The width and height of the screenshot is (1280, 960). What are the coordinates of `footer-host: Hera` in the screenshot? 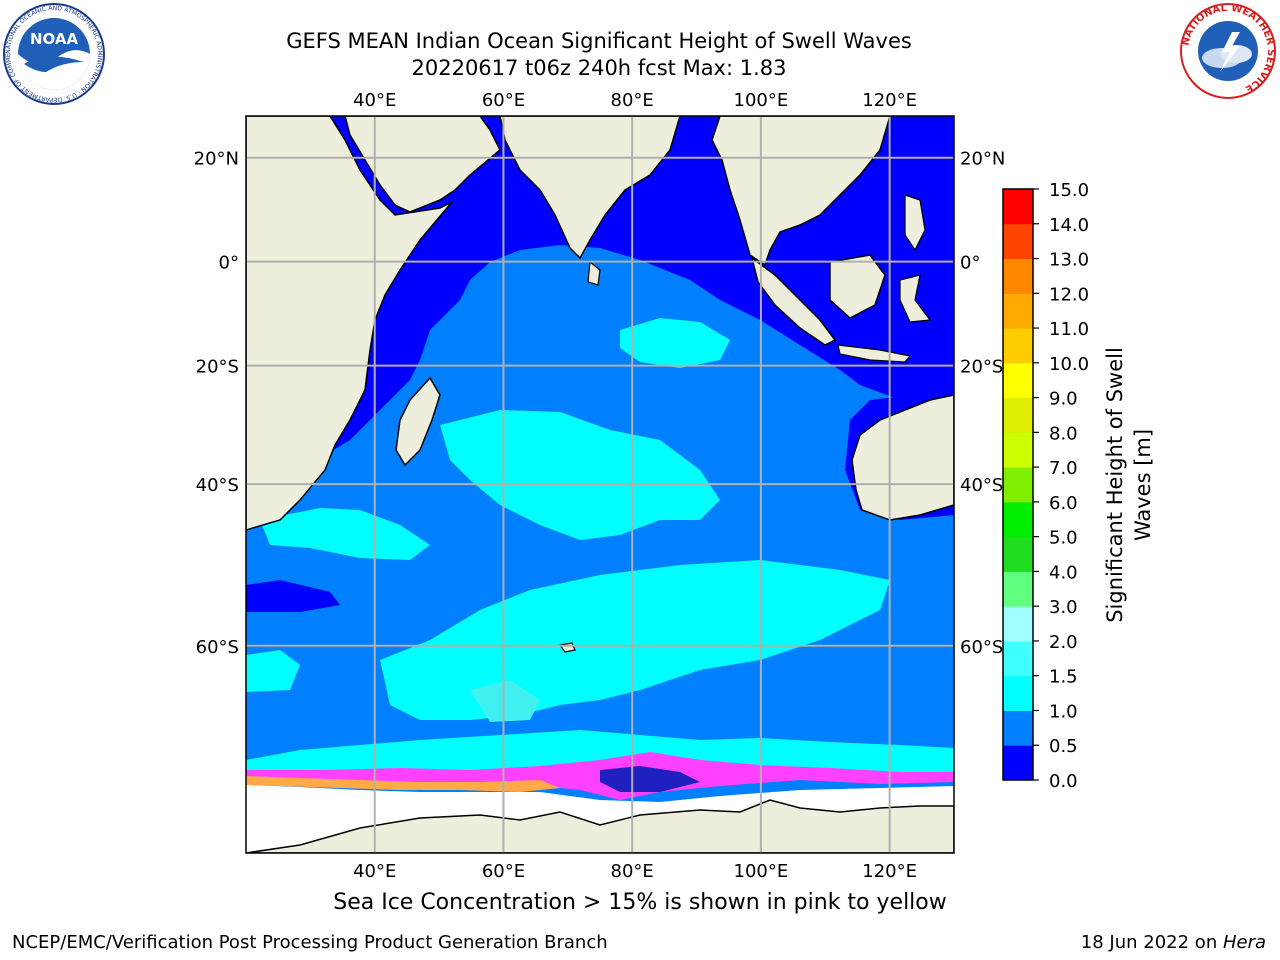 It's located at (1244, 942).